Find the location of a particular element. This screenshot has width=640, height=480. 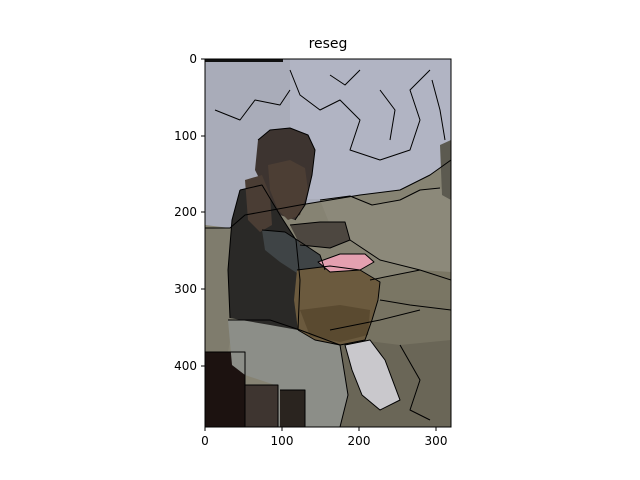

cloth-white-region is located at coordinates (372, 375).